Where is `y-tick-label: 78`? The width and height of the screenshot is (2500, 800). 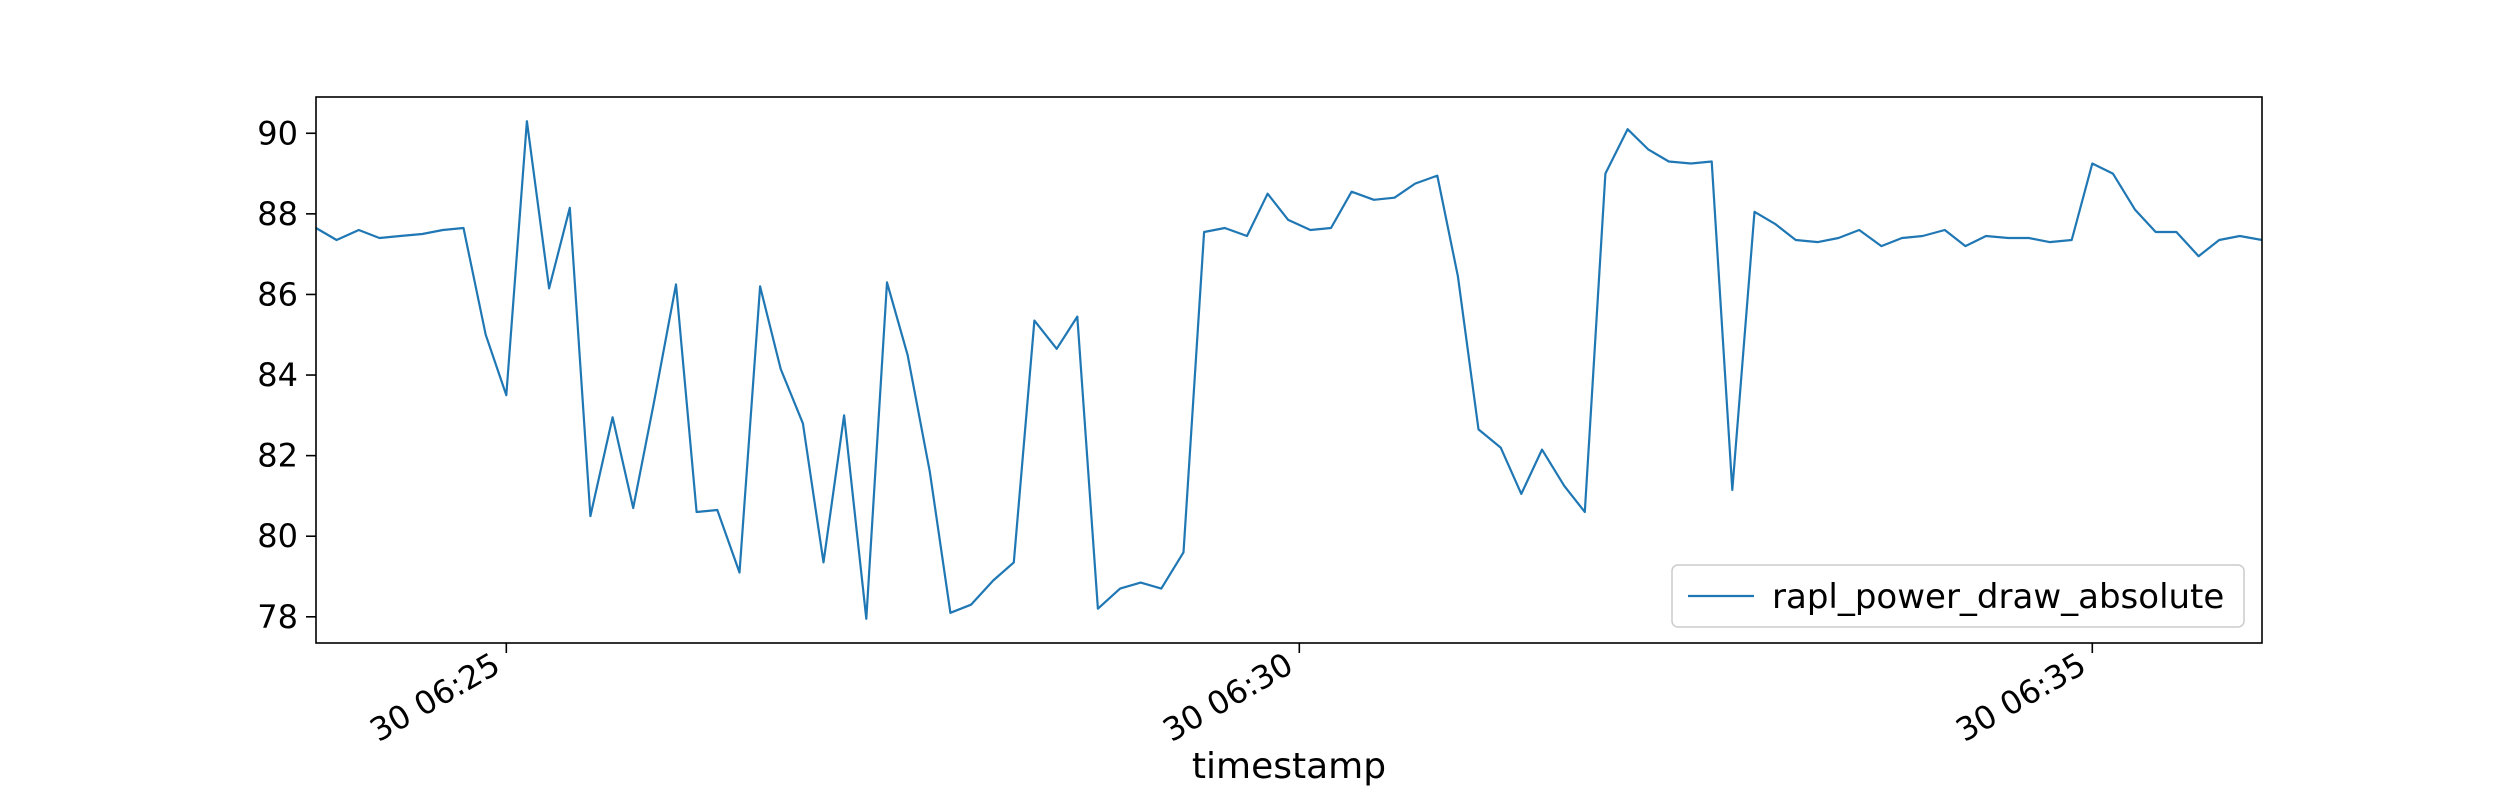 y-tick-label: 78 is located at coordinates (277, 617).